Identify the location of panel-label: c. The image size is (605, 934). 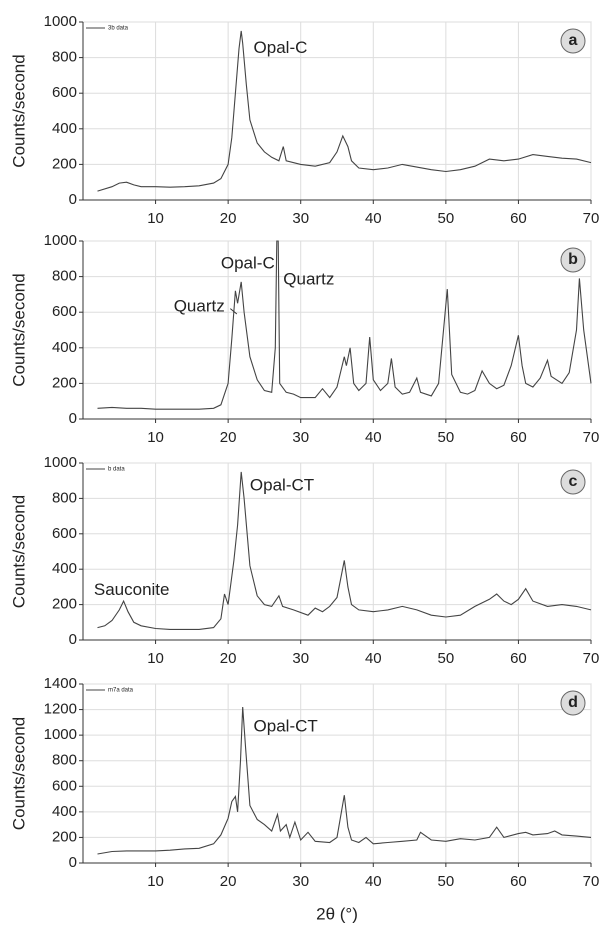
(573, 481).